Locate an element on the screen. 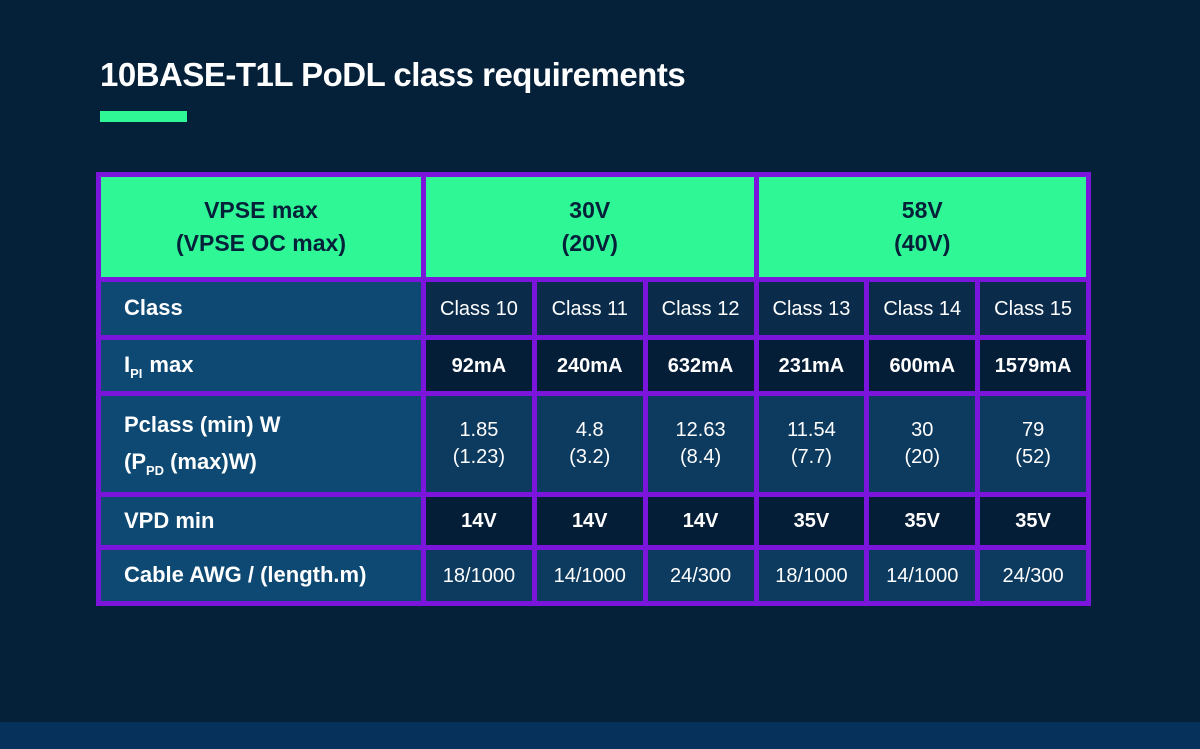 The image size is (1200, 749). pclass-label-line2: (PPD (max)W) is located at coordinates (190, 462).